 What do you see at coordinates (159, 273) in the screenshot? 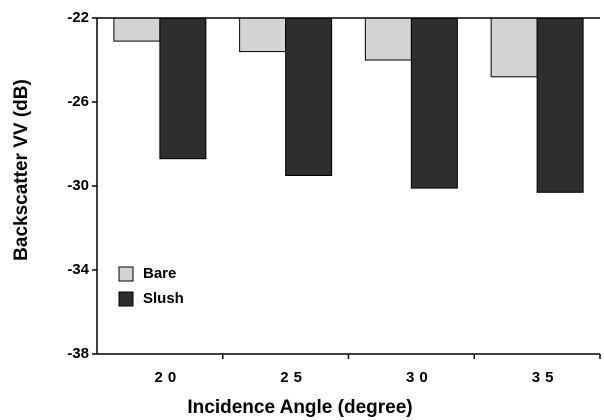
I see `legend-label: Bare` at bounding box center [159, 273].